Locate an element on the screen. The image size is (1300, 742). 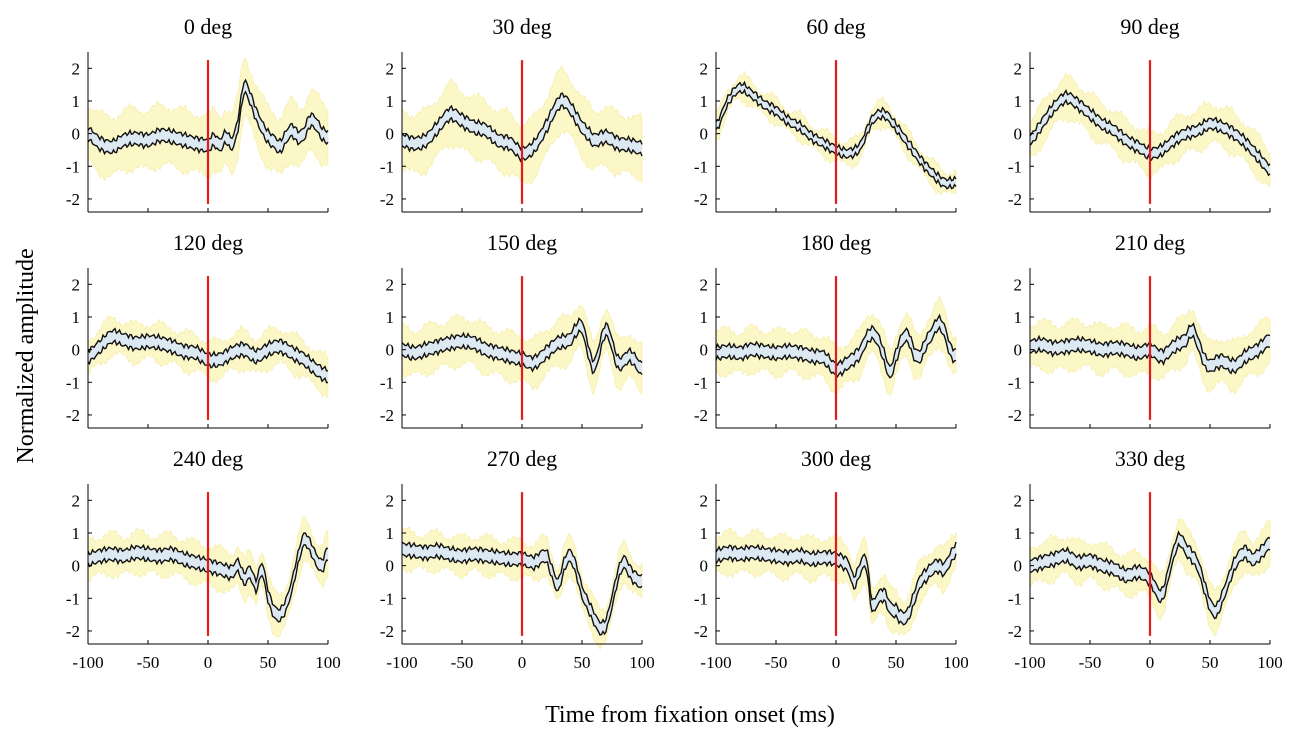
panel-5: 2 1 0 -1 -2 150 deg is located at coordinates (511, 329).